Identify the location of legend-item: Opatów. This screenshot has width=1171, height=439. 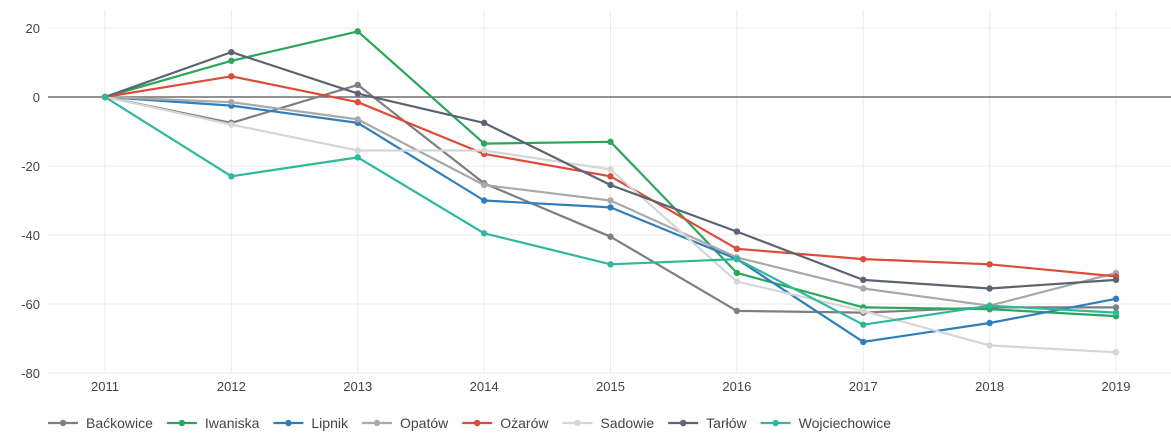
(405, 423).